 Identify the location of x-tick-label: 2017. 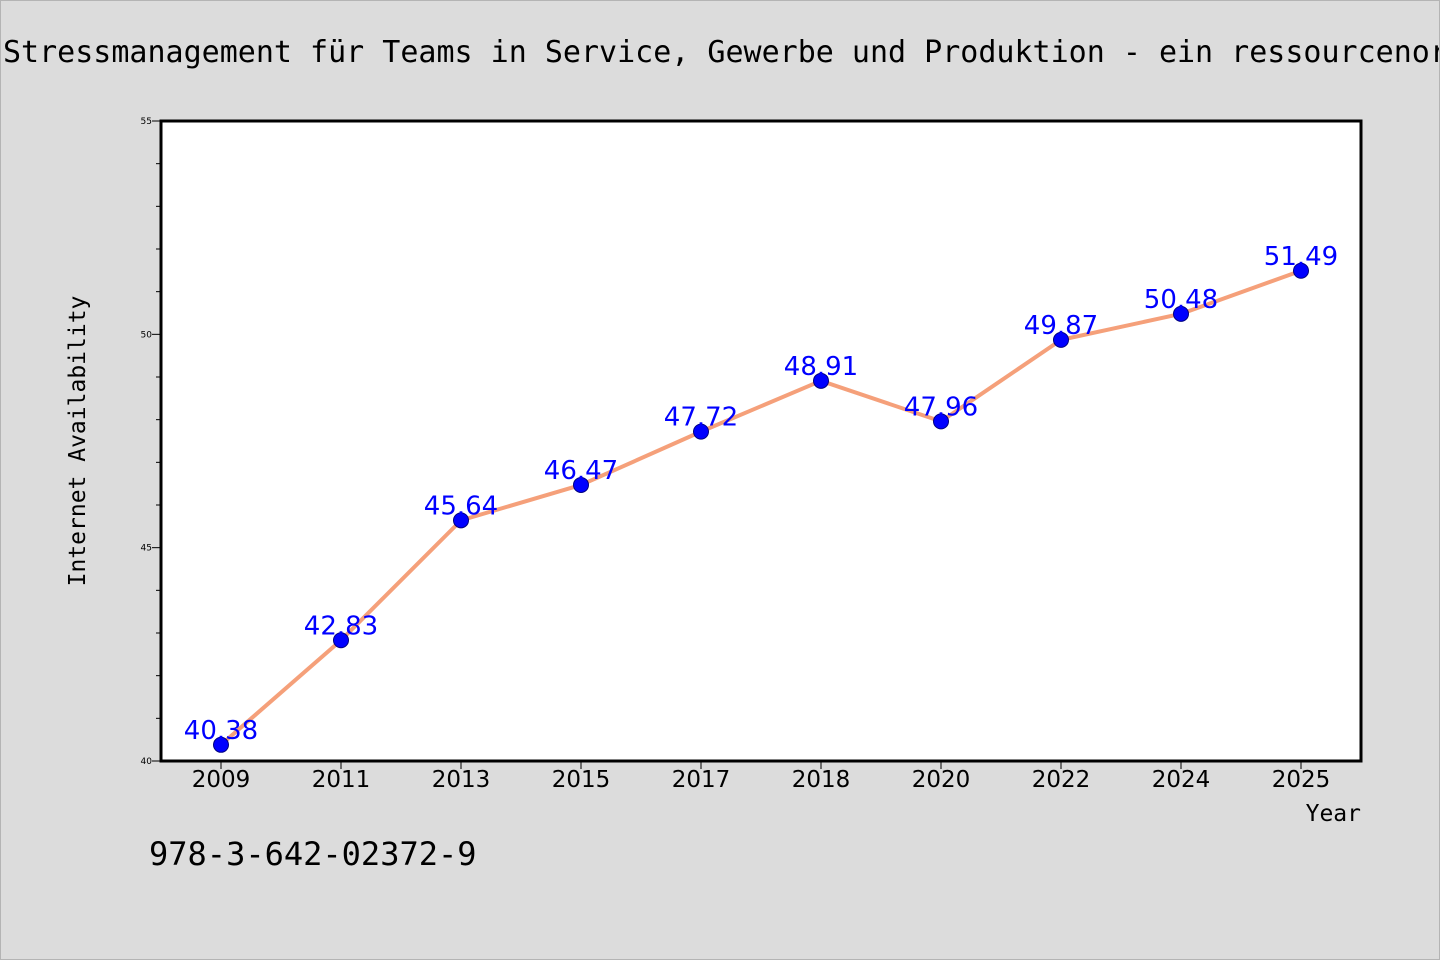
(701, 780).